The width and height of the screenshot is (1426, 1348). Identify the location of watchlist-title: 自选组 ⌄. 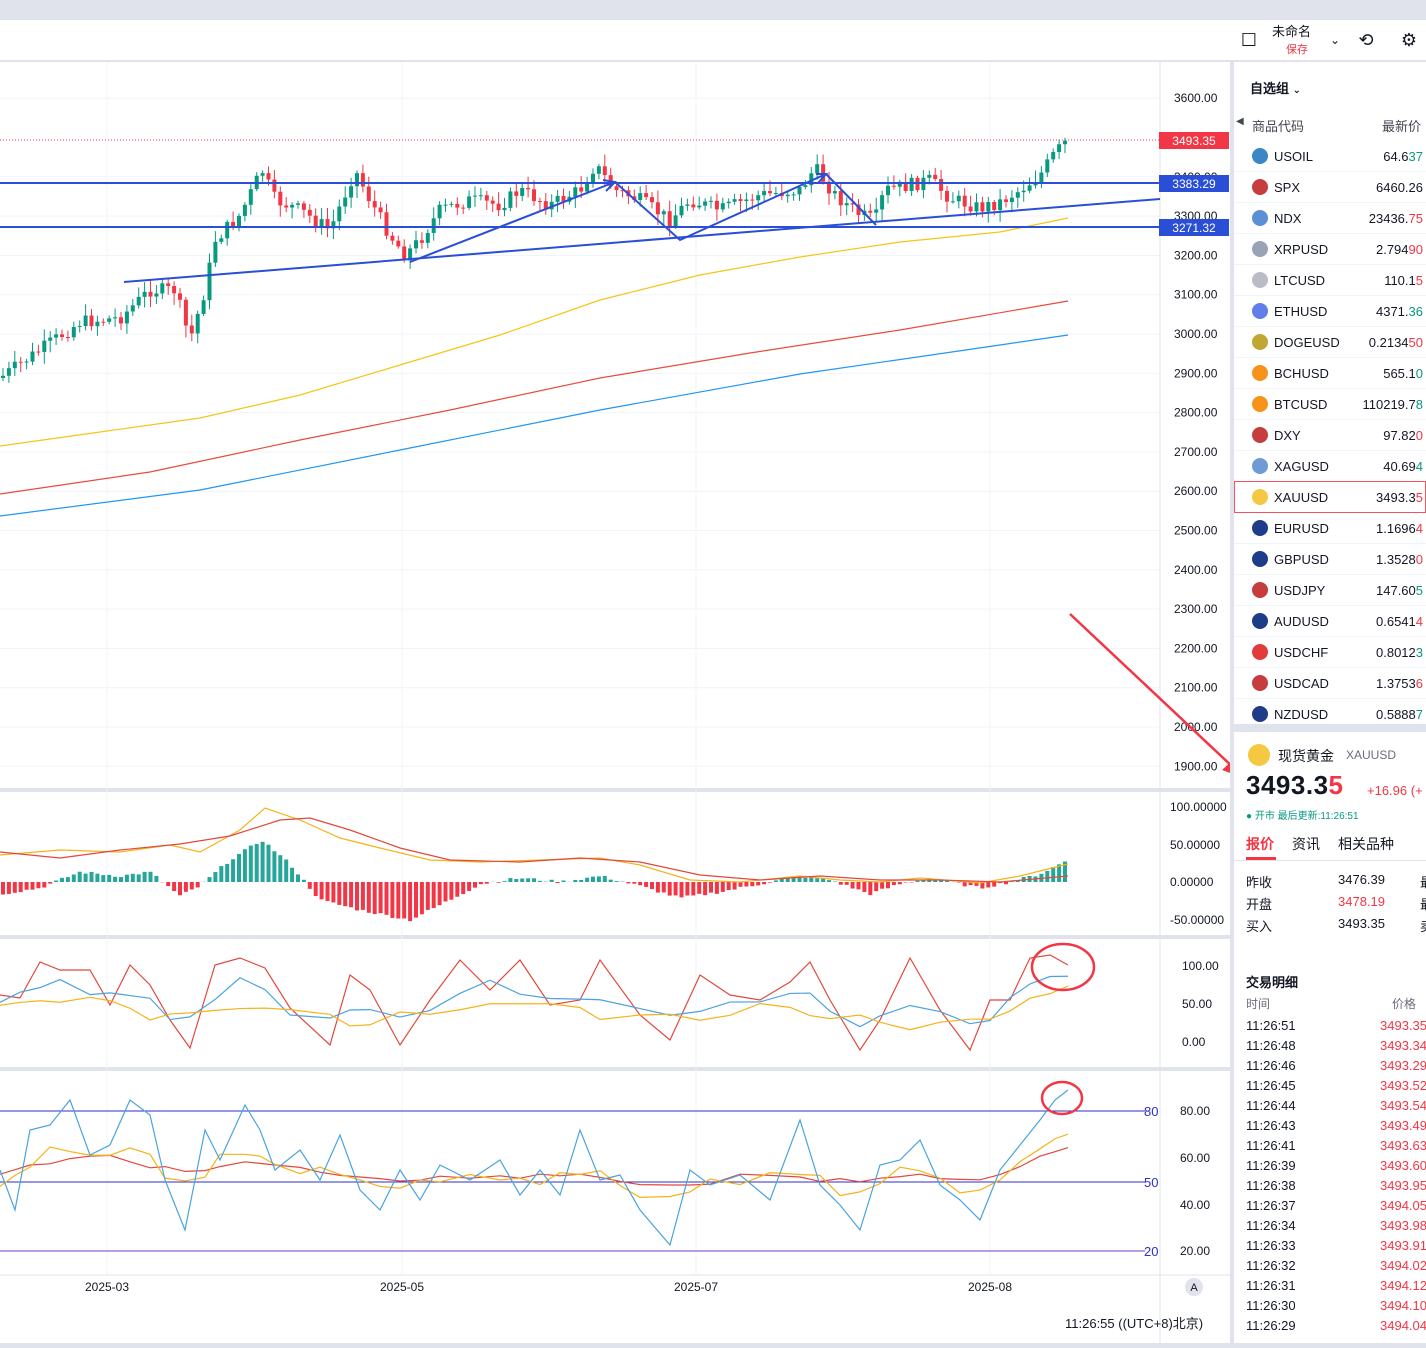
(1275, 87).